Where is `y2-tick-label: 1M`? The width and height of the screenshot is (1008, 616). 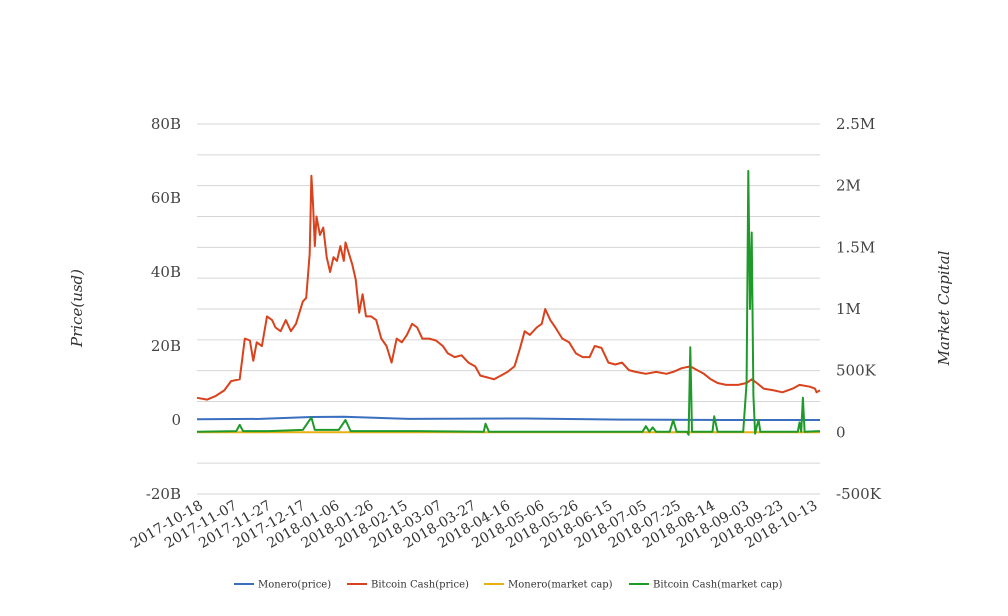
y2-tick-label: 1M is located at coordinates (848, 309).